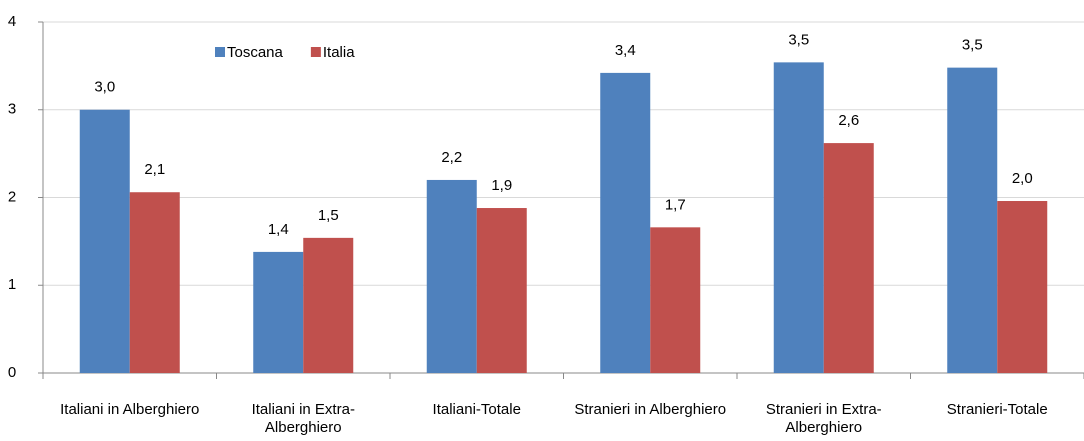  I want to click on legend-label: Italia, so click(339, 52).